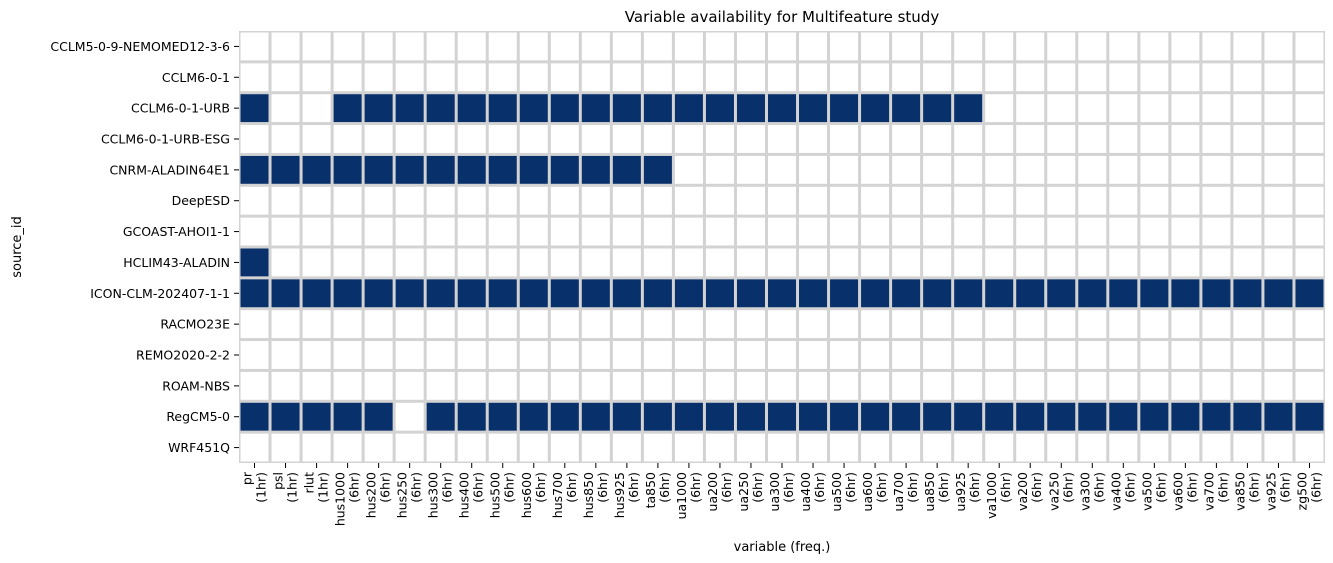  I want to click on x-tick-label: ua500(6hr), so click(843, 491).